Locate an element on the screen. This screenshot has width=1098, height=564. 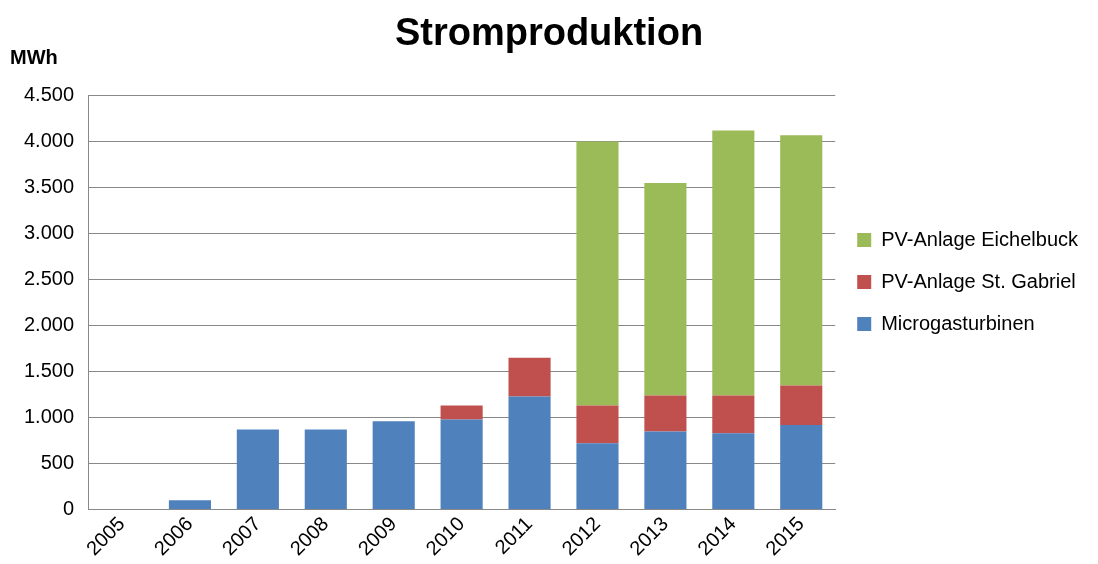
y-axis-title: MWh is located at coordinates (34, 56).